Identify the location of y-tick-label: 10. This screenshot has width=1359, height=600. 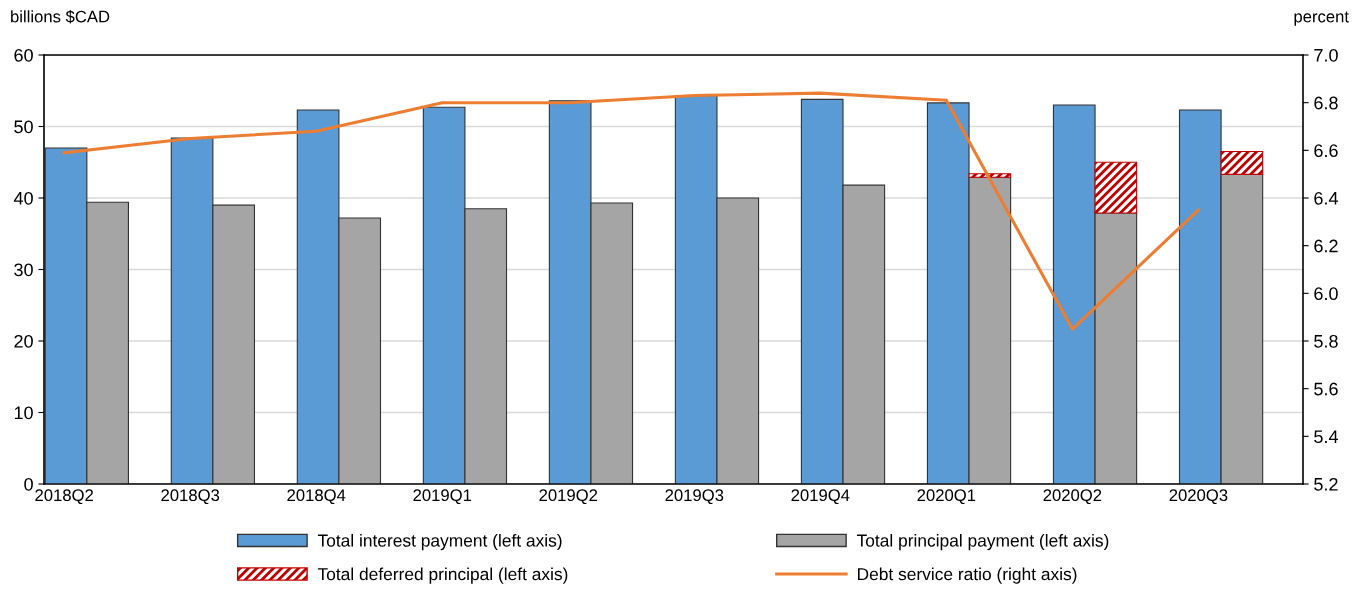
(23, 413).